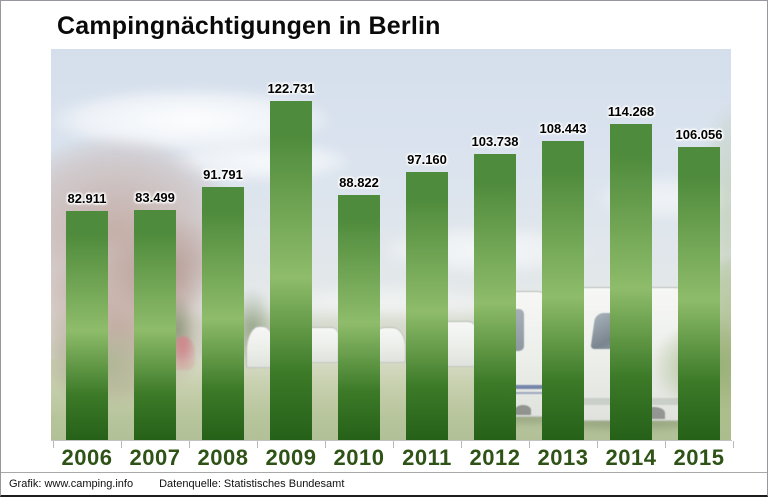 This screenshot has width=768, height=497. I want to click on year-label-2014: 2014, so click(631, 457).